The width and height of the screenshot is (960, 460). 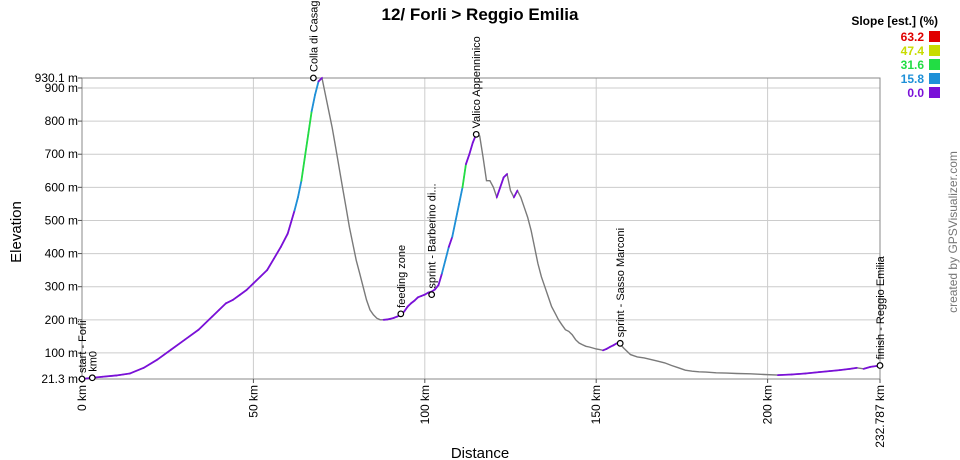 I want to click on x-axis-title: Distance, so click(x=480, y=452).